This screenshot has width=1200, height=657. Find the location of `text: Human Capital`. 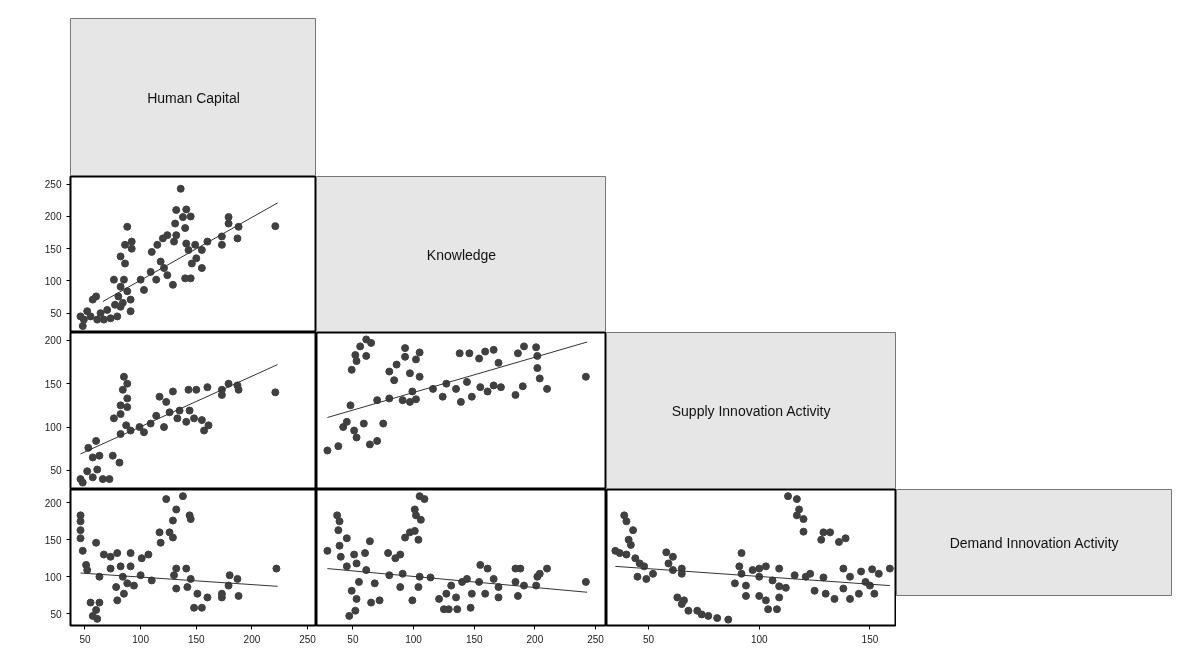

text: Human Capital is located at coordinates (193, 97).